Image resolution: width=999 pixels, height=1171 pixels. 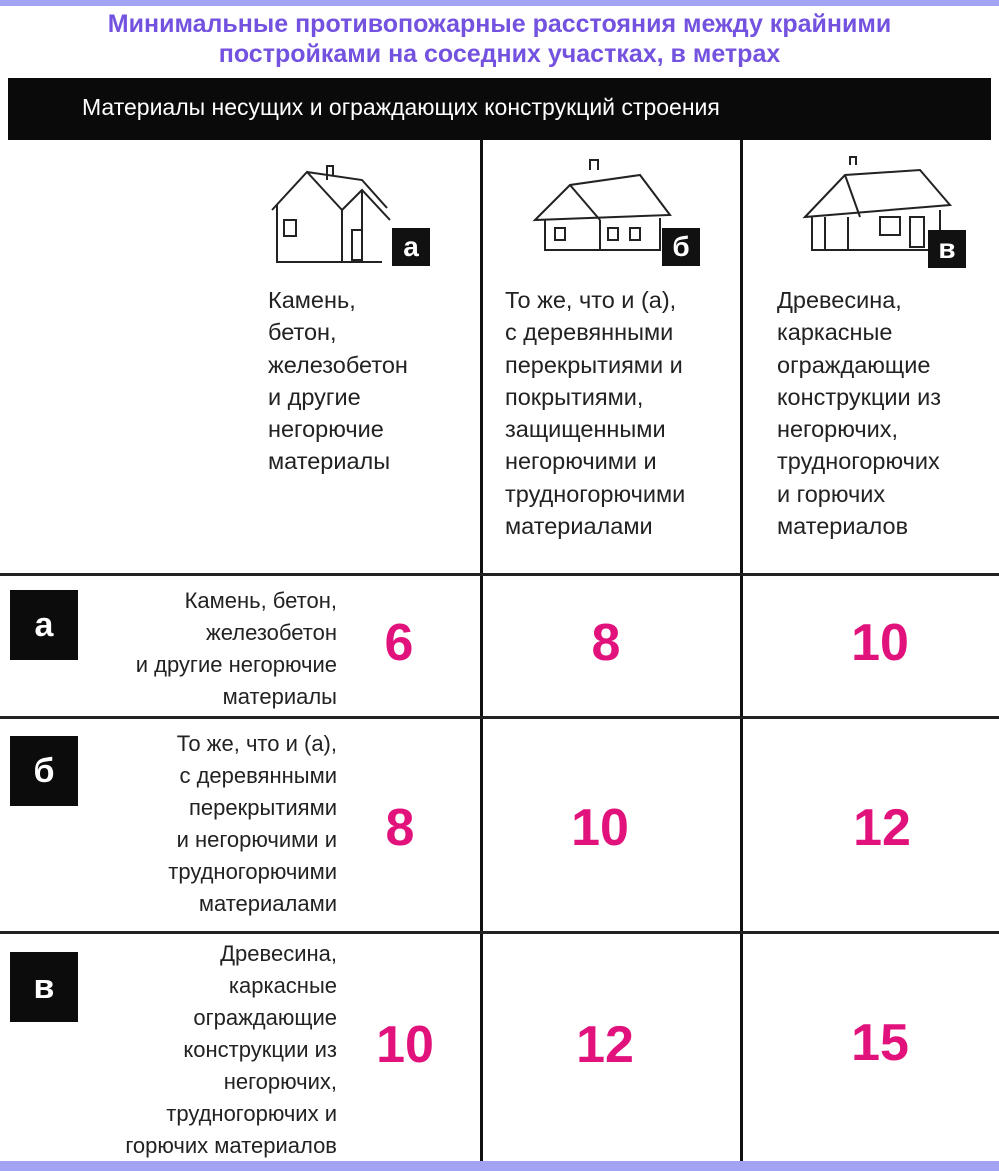 What do you see at coordinates (260, 600) in the screenshot?
I see `text-line: Камень, бетон,` at bounding box center [260, 600].